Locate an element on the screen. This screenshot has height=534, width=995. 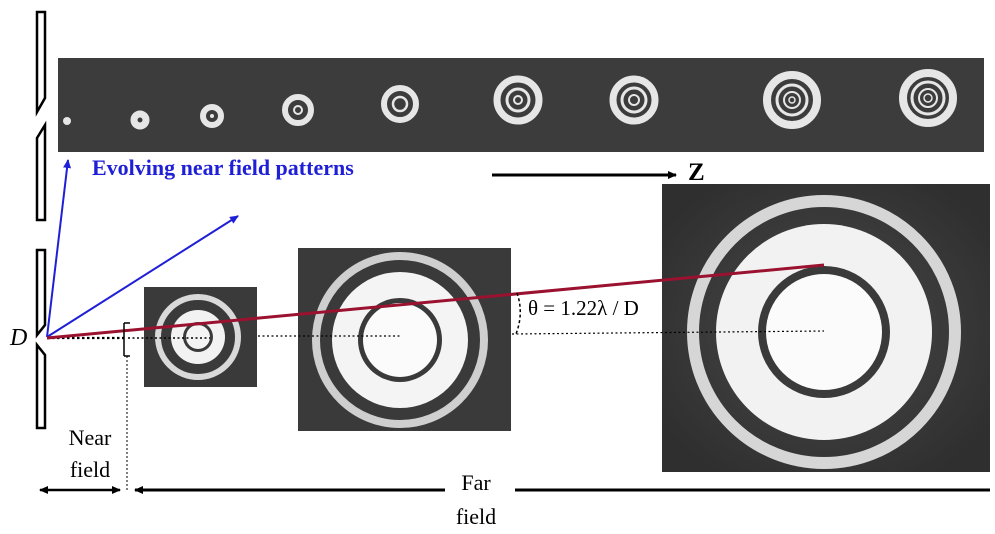
near-field-spots is located at coordinates (510, 99).